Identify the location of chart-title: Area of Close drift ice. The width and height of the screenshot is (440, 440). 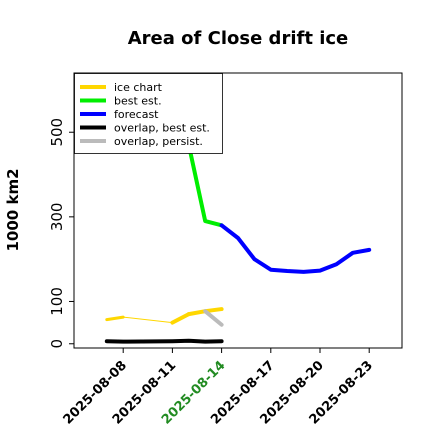
(238, 38).